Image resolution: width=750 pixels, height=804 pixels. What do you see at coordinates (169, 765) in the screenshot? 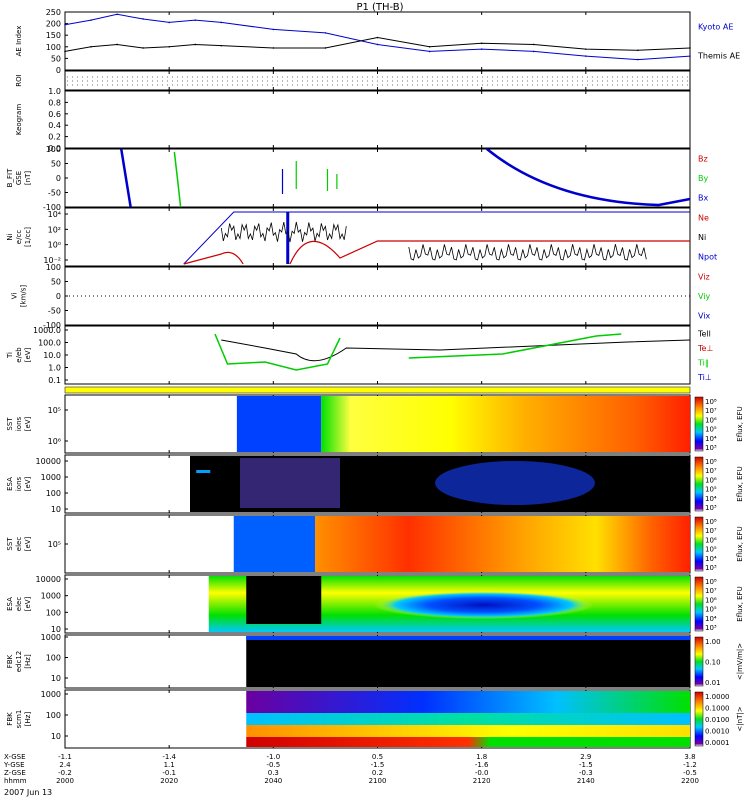
I see `x-axis-tick-label: 1.1` at bounding box center [169, 765].